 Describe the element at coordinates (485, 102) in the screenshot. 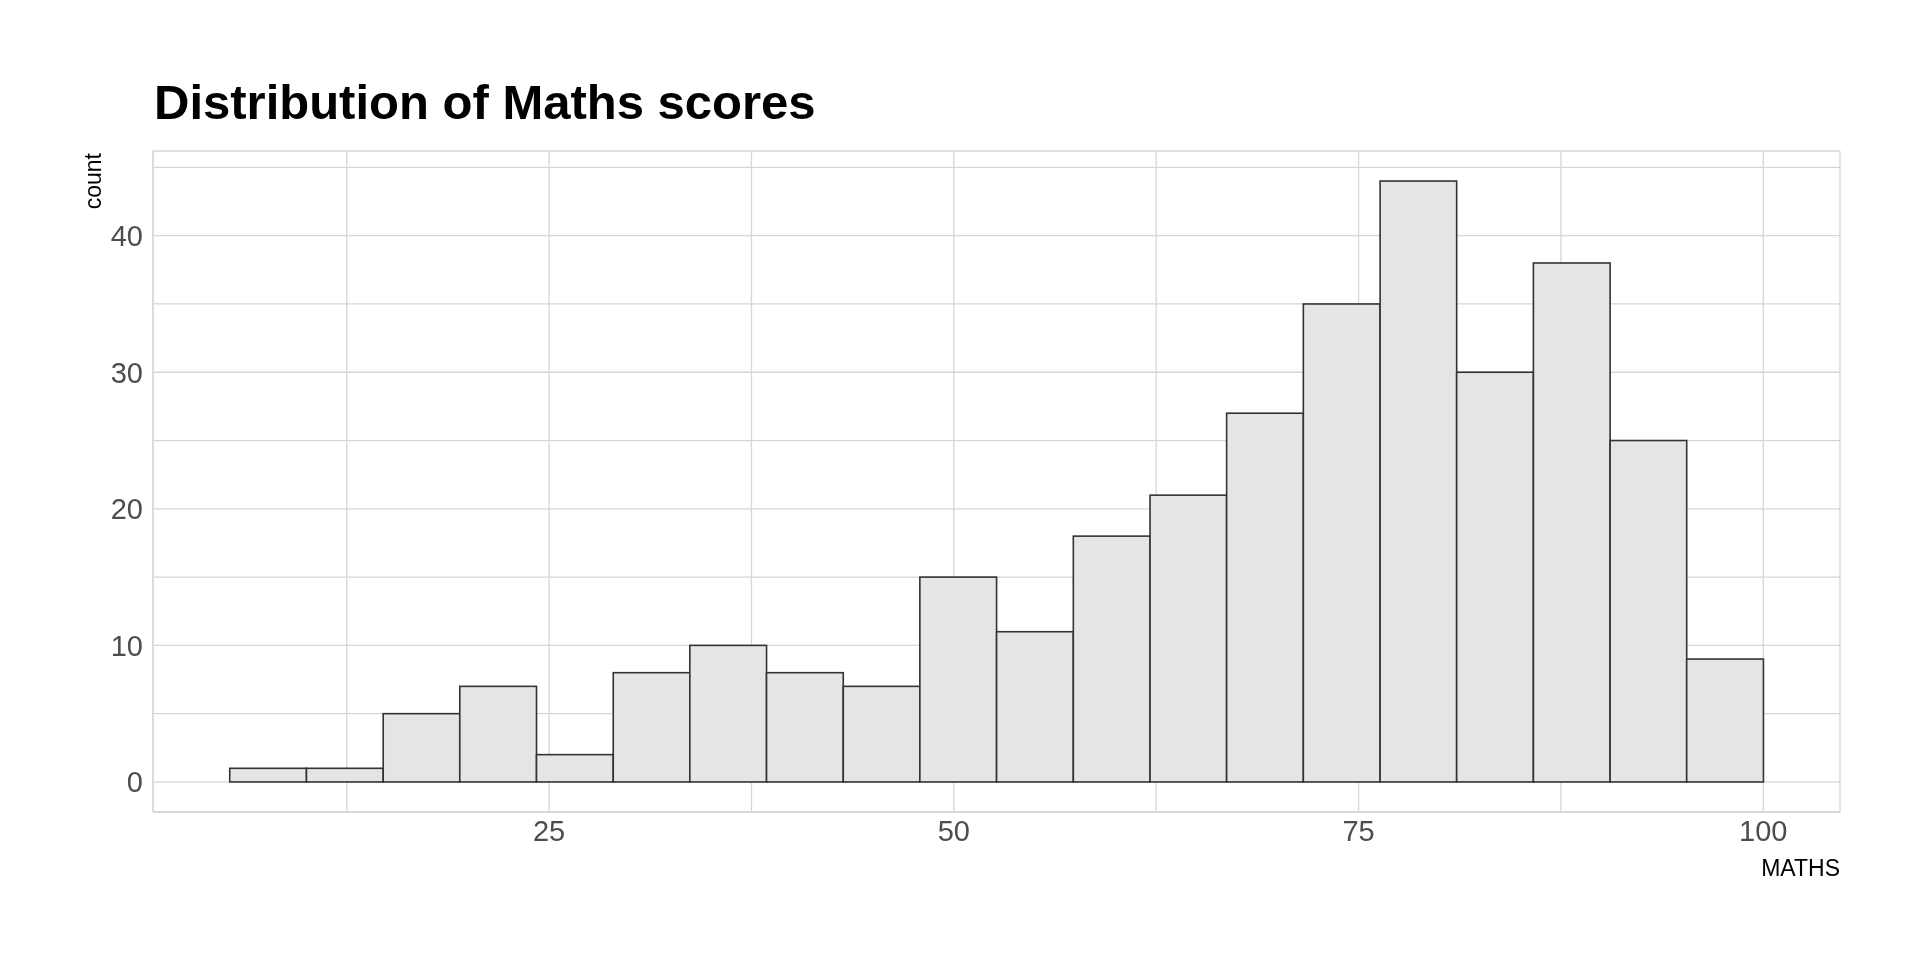

I see `chart-title: Distribution of Maths scores` at that location.